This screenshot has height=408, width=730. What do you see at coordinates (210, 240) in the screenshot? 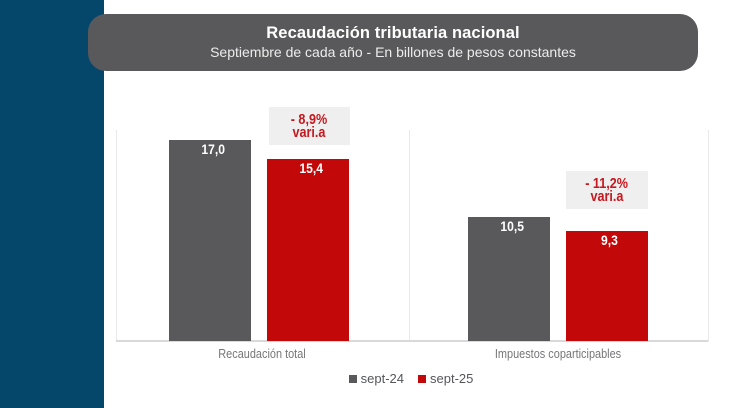
I see `bar-sept-24-recaudacion-total: 17,0` at bounding box center [210, 240].